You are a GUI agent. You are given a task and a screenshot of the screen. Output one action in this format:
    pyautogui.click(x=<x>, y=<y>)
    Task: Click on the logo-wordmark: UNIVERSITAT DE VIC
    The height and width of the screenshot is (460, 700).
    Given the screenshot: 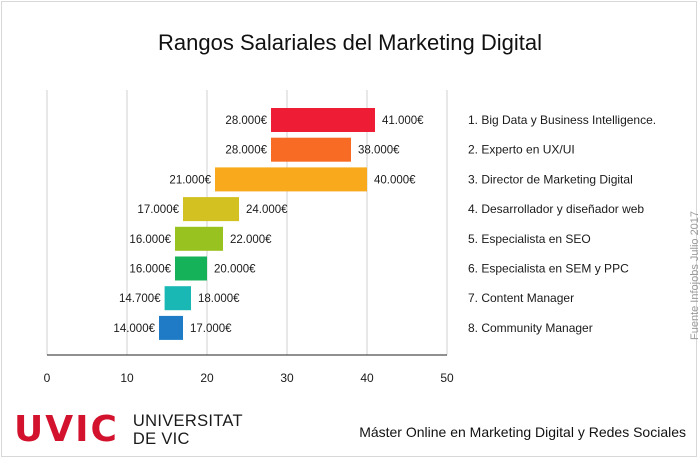 What is the action you would take?
    pyautogui.click(x=188, y=430)
    